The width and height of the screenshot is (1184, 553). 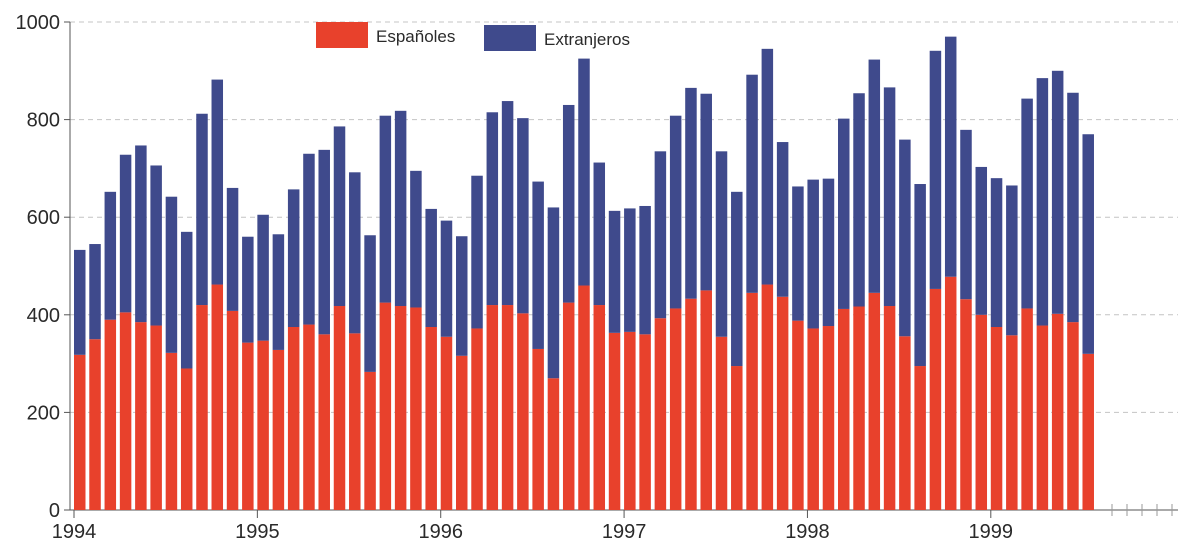 I want to click on x-tick-label: 1994, so click(x=74, y=532).